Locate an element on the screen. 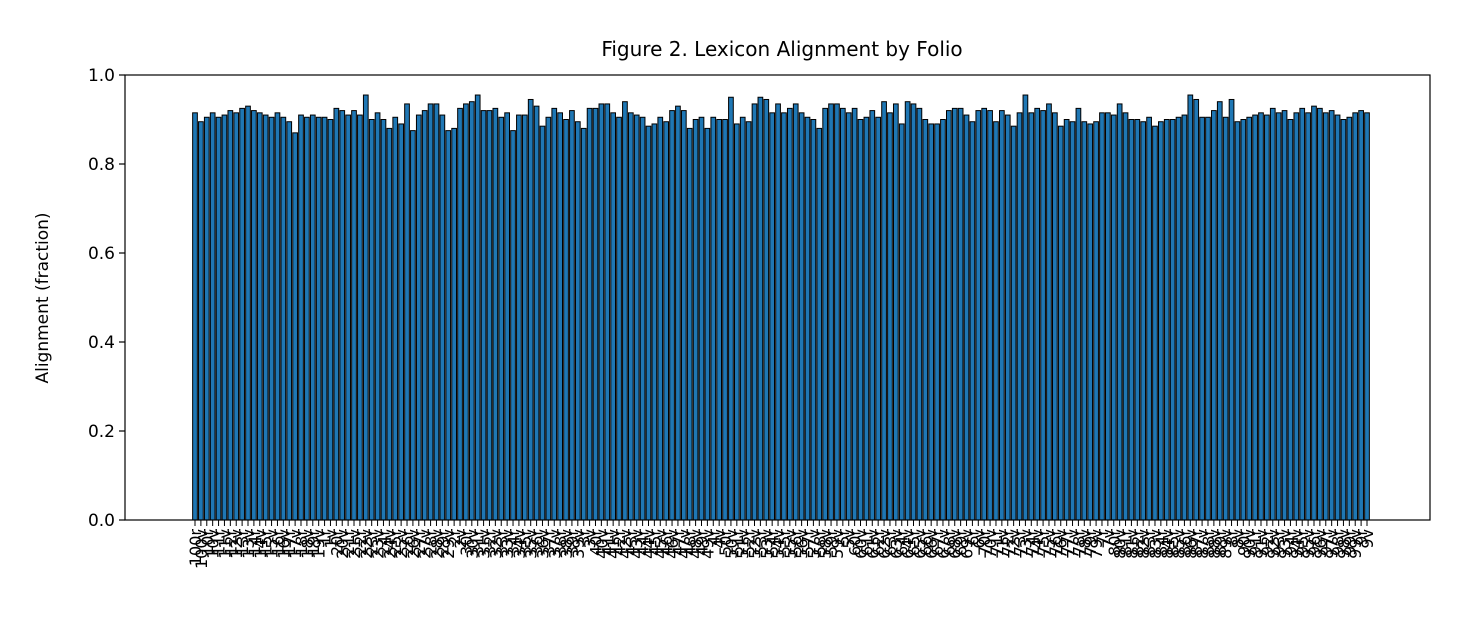  x-tick-label: 39v is located at coordinates (578, 544).